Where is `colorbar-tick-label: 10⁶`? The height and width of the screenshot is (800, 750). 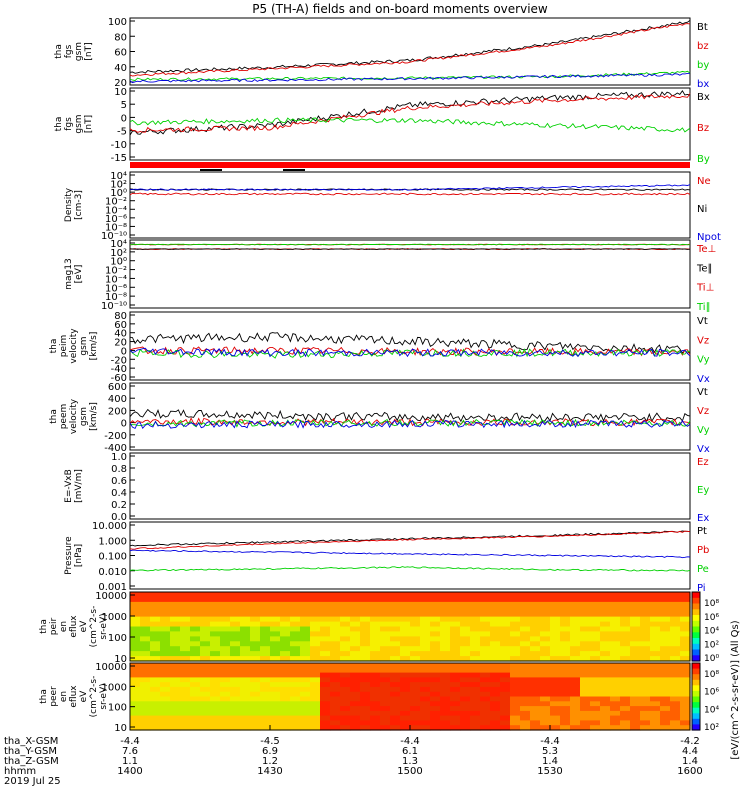 colorbar-tick-label: 10⁶ is located at coordinates (711, 618).